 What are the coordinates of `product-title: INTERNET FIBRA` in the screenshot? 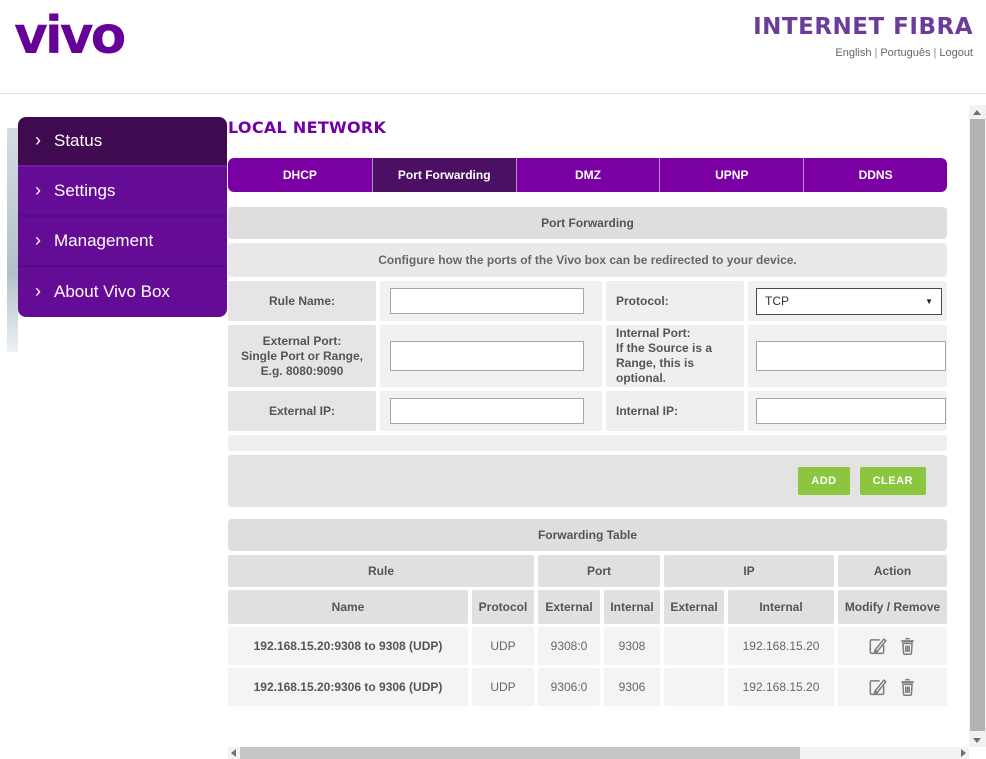 It's located at (863, 27).